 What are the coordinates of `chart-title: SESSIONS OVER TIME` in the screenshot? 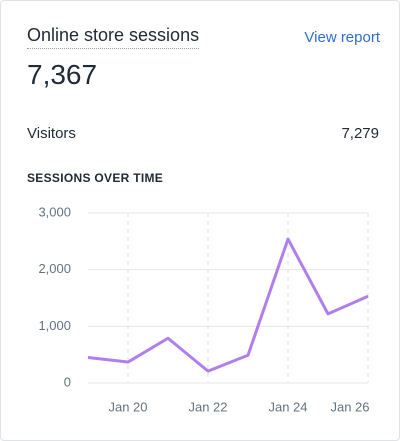 It's located at (95, 178).